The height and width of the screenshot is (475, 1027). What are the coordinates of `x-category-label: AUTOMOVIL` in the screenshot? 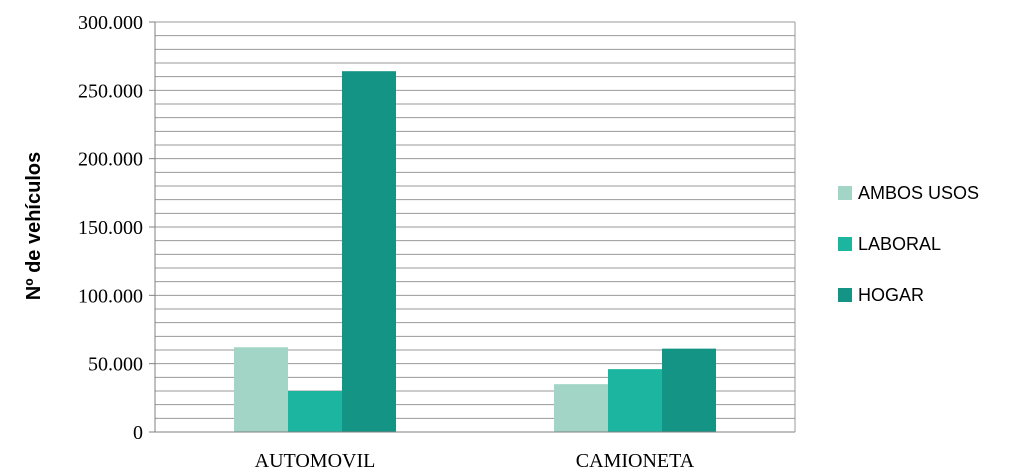 It's located at (315, 461).